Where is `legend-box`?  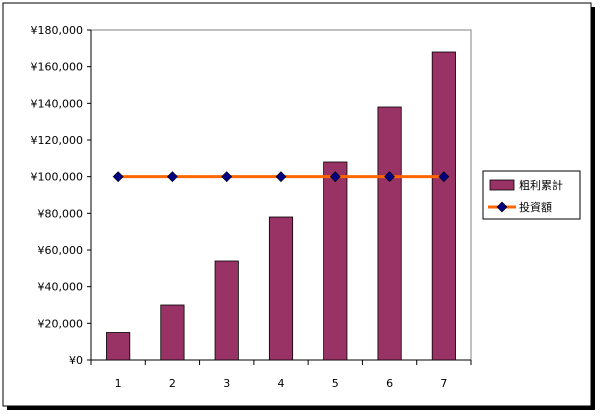 legend-box is located at coordinates (531, 195).